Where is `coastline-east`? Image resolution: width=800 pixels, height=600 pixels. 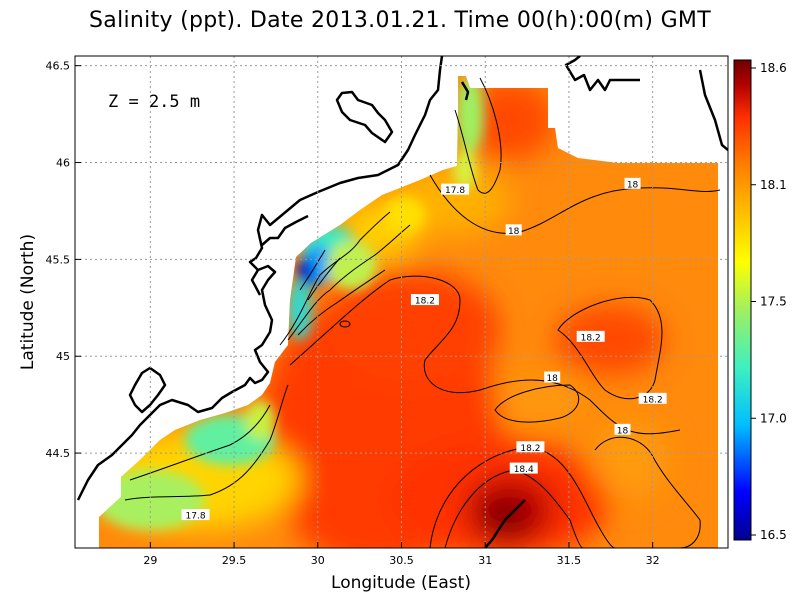 coastline-east is located at coordinates (602, 74).